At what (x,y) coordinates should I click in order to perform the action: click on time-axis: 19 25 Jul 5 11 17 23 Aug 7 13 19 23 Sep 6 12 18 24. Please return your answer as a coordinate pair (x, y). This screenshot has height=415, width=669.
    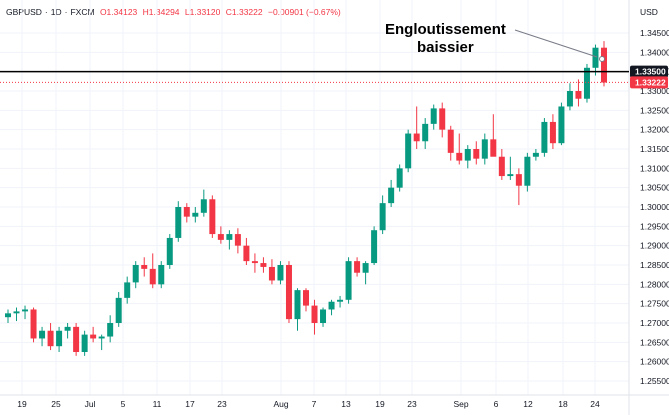
    Looking at the image, I should click on (308, 404).